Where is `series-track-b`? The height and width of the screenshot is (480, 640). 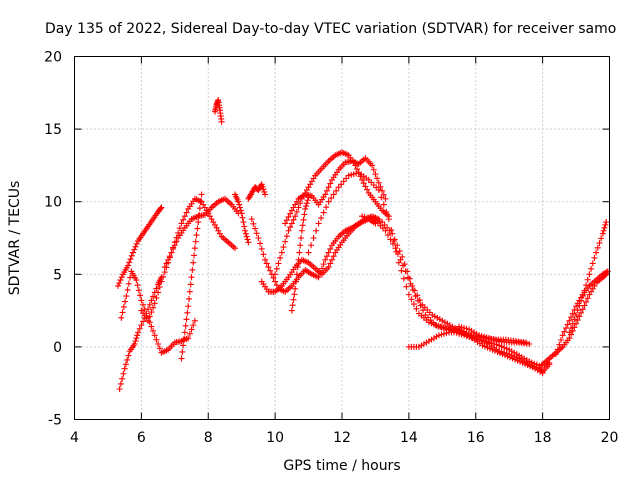
series-track-b is located at coordinates (140, 333).